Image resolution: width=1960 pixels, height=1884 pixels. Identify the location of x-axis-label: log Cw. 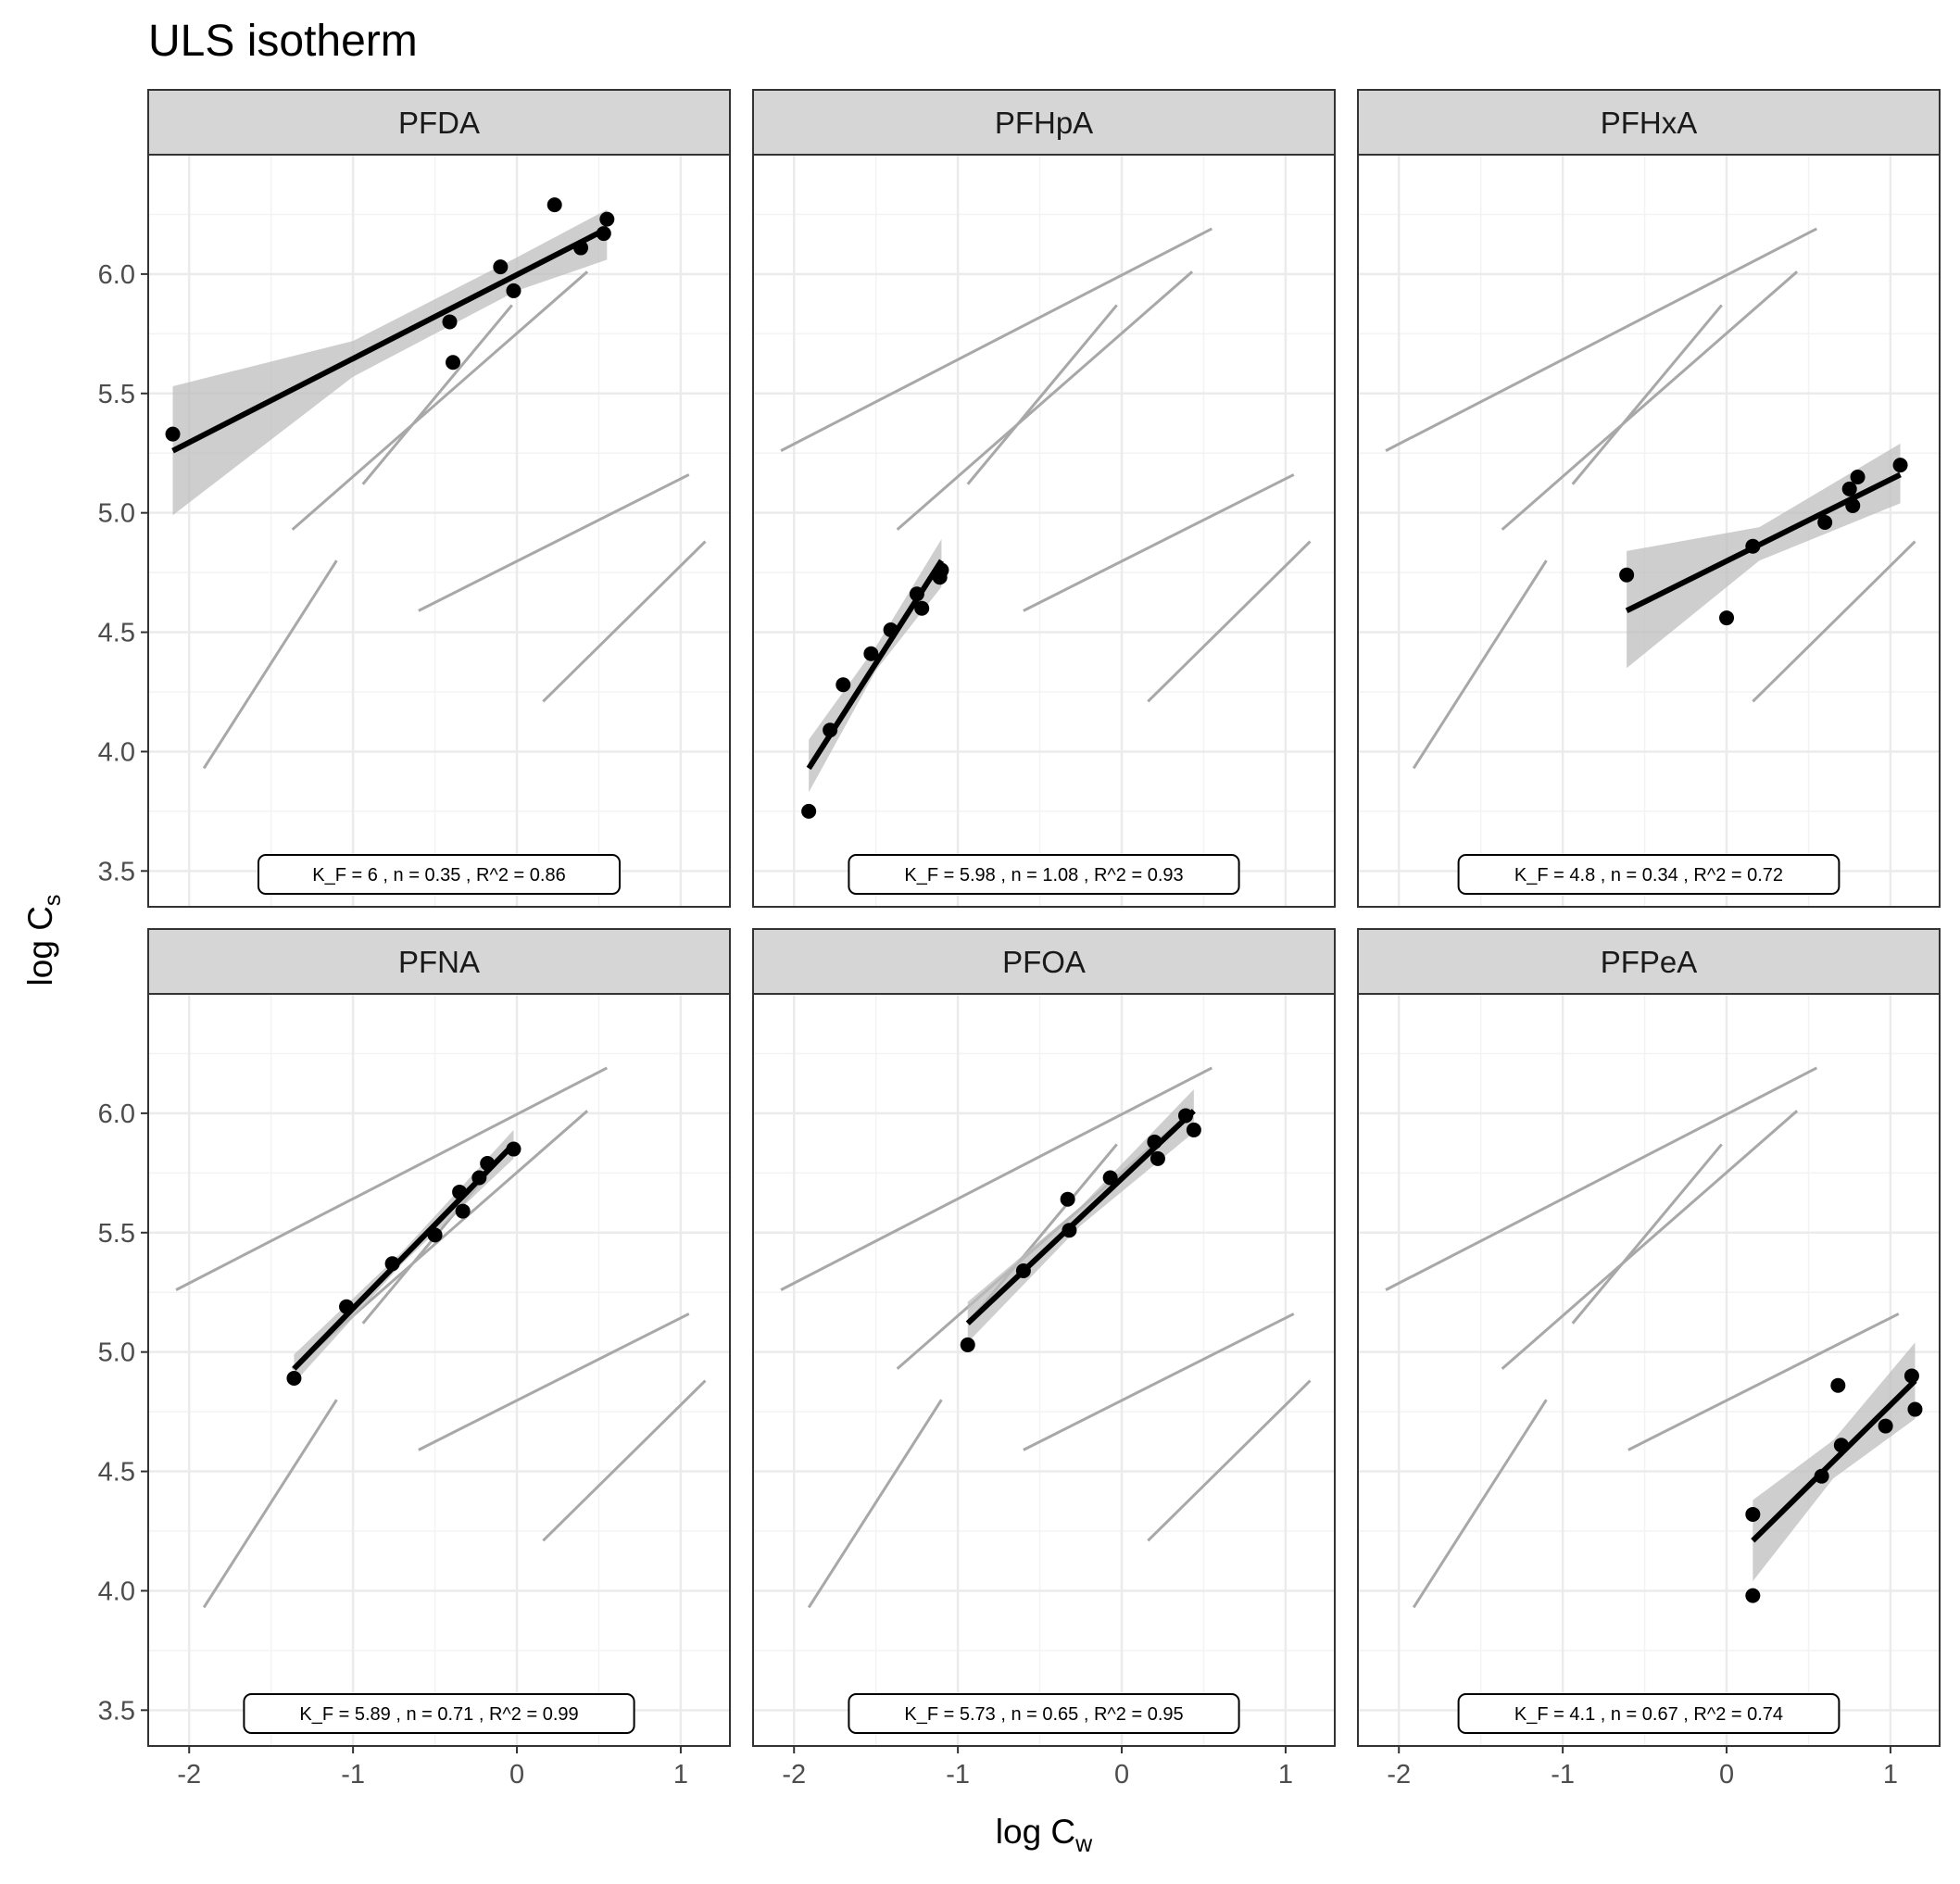
(1044, 1835).